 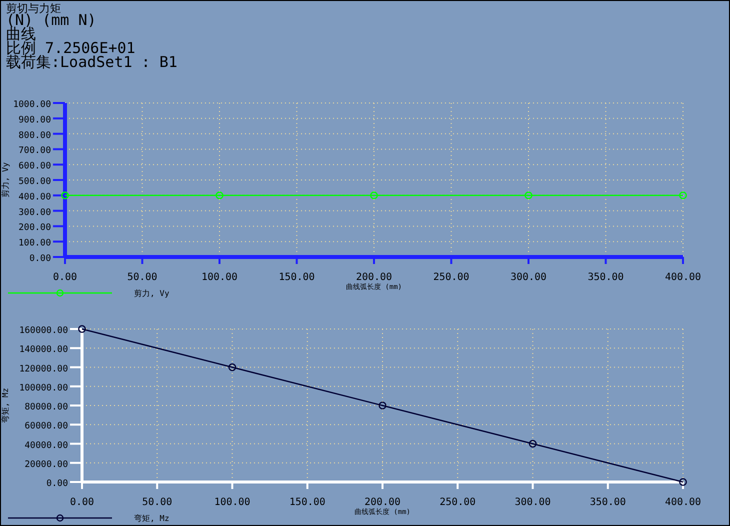 What do you see at coordinates (152, 518) in the screenshot?
I see `text: 弯矩, Mz` at bounding box center [152, 518].